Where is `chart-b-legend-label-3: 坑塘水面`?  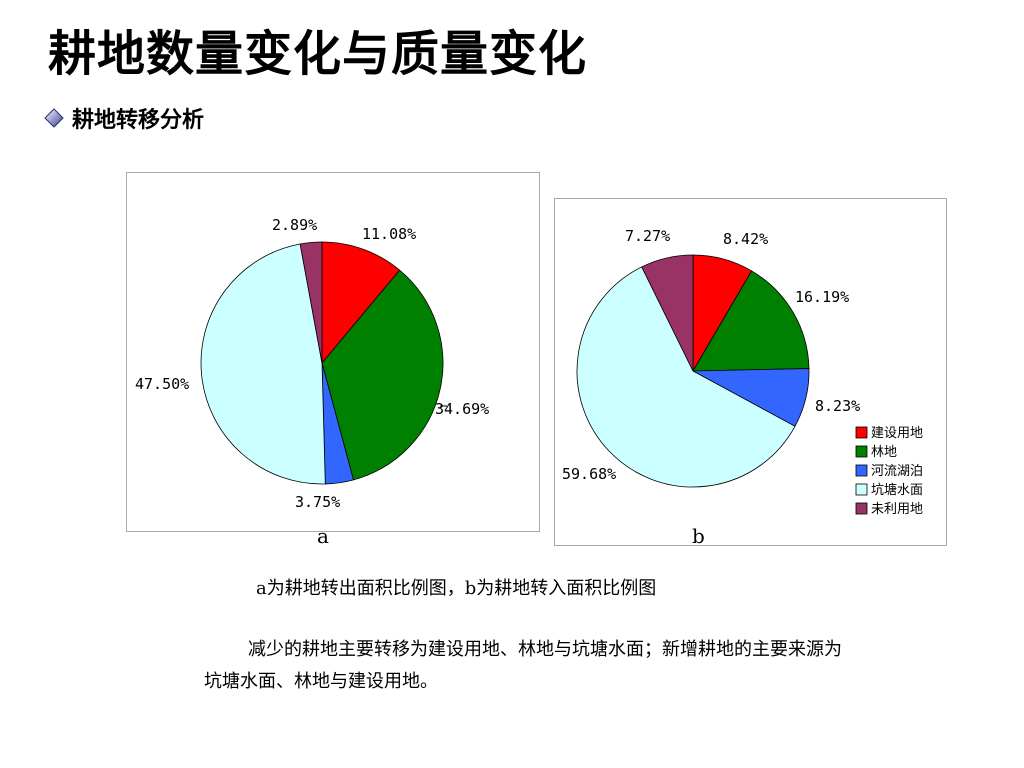
chart-b-legend-label-3: 坑塘水面 is located at coordinates (897, 490).